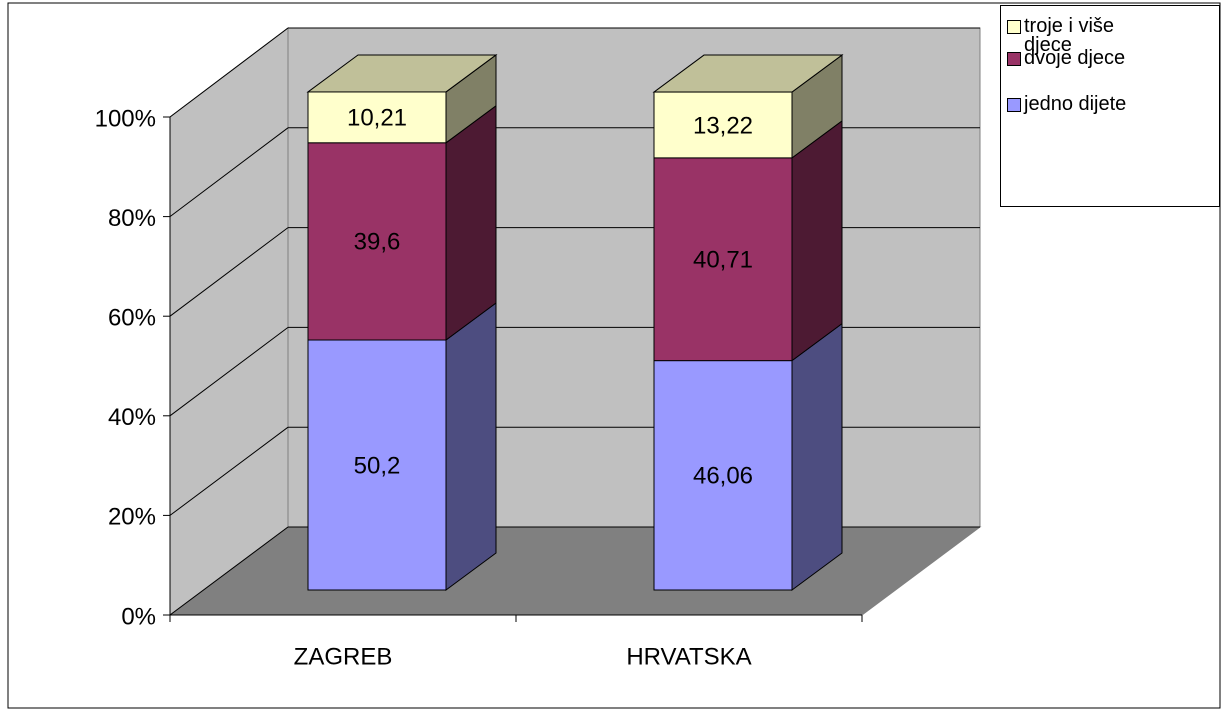 Image resolution: width=1221 pixels, height=709 pixels. Describe the element at coordinates (125, 118) in the screenshot. I see `y-tick-label: 100%` at that location.